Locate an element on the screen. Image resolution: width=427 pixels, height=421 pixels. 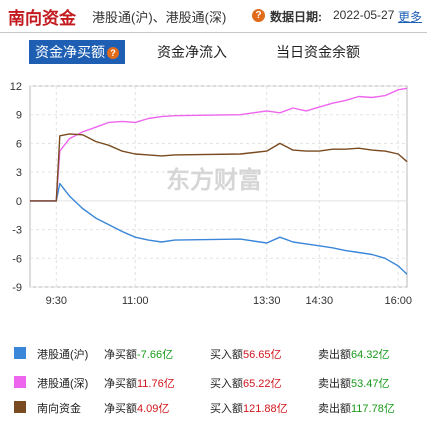
y-axis: 12 9 6 3 0 -3 -6 -9 is located at coordinates (16, 187).